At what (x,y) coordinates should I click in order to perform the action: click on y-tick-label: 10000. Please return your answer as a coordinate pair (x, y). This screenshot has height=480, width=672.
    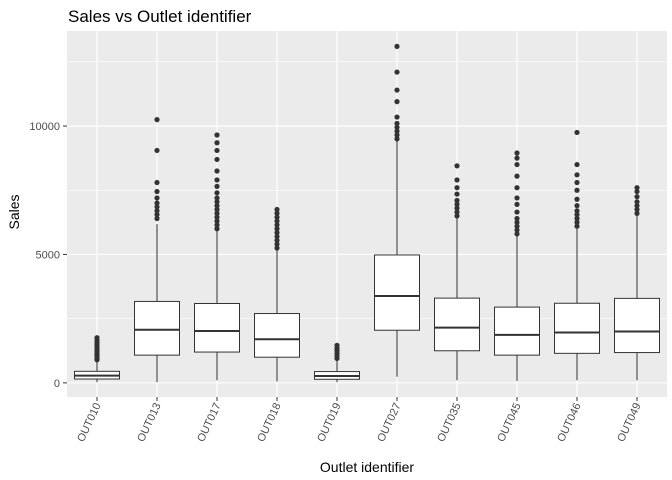
    Looking at the image, I should click on (44, 127).